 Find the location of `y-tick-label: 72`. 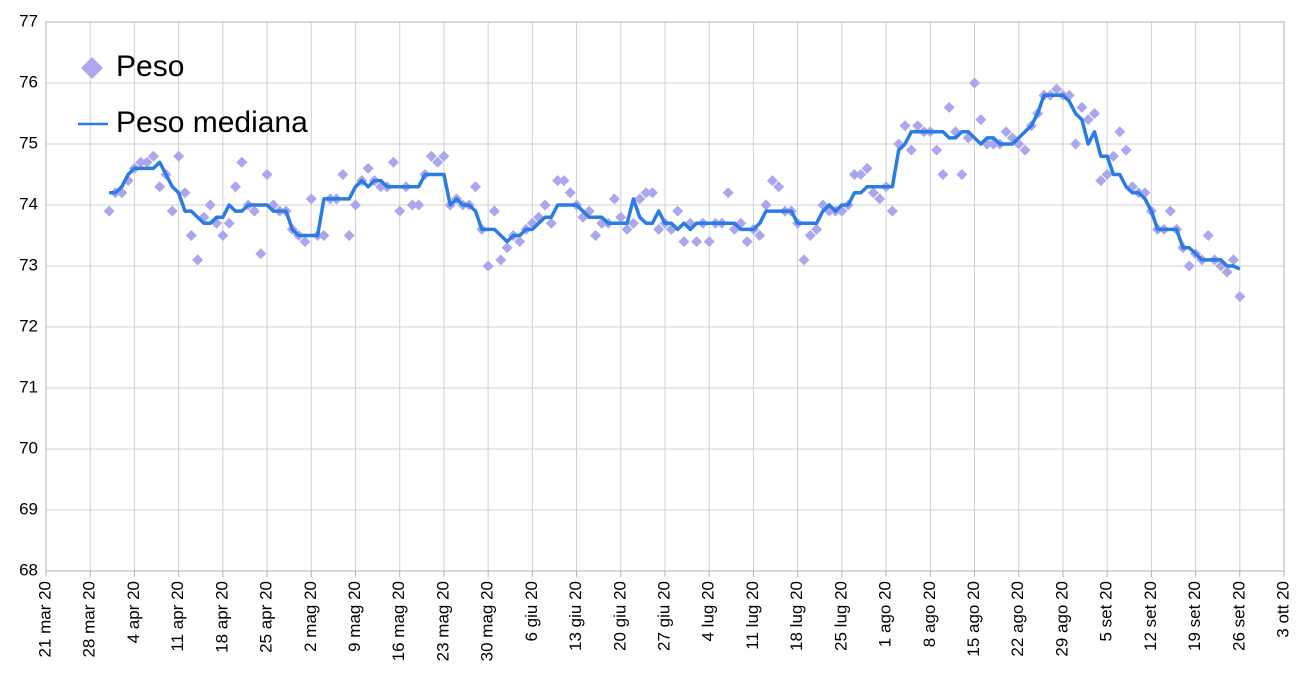

y-tick-label: 72 is located at coordinates (28, 325).